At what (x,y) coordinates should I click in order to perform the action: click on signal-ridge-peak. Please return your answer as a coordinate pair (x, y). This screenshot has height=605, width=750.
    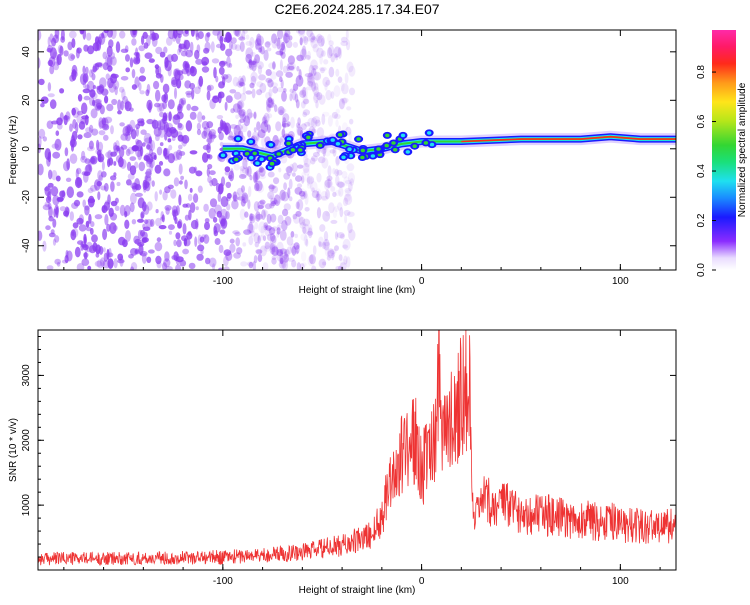
    Looking at the image, I should click on (568, 139).